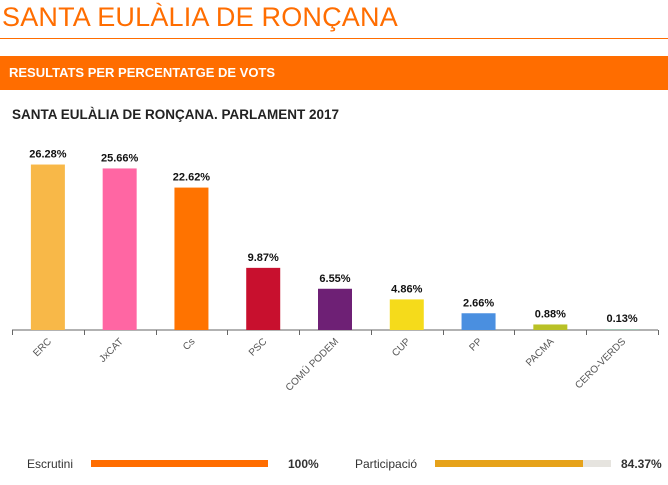 This screenshot has width=668, height=485. Describe the element at coordinates (334, 73) in the screenshot. I see `results-banner: RESULTATS PER PERCENTATGE DE VOTS` at that location.